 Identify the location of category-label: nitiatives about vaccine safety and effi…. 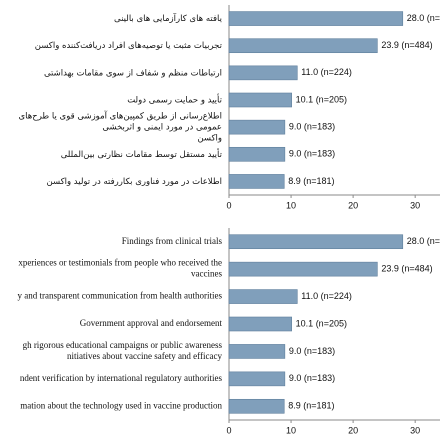
(145, 356).